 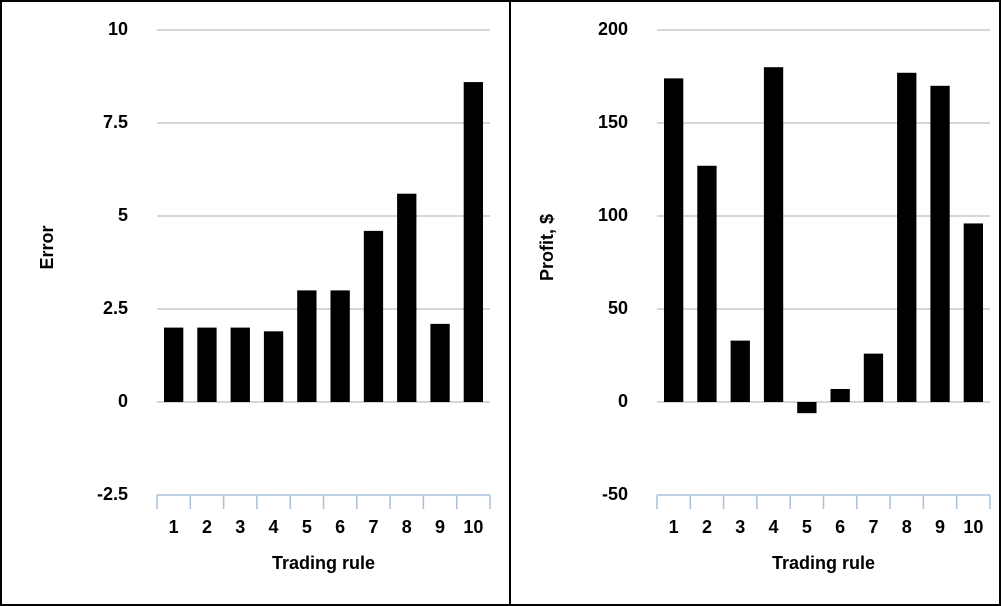 I want to click on y-tick-label: 100, so click(x=613, y=215).